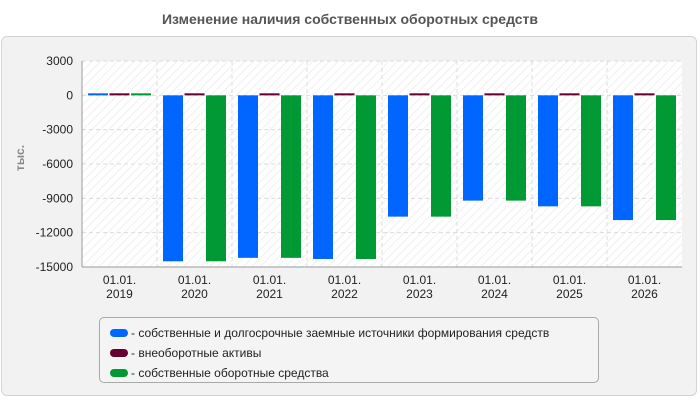 This screenshot has height=400, width=700. Describe the element at coordinates (419, 294) in the screenshot. I see `x-tick-label-year: 2023` at that location.